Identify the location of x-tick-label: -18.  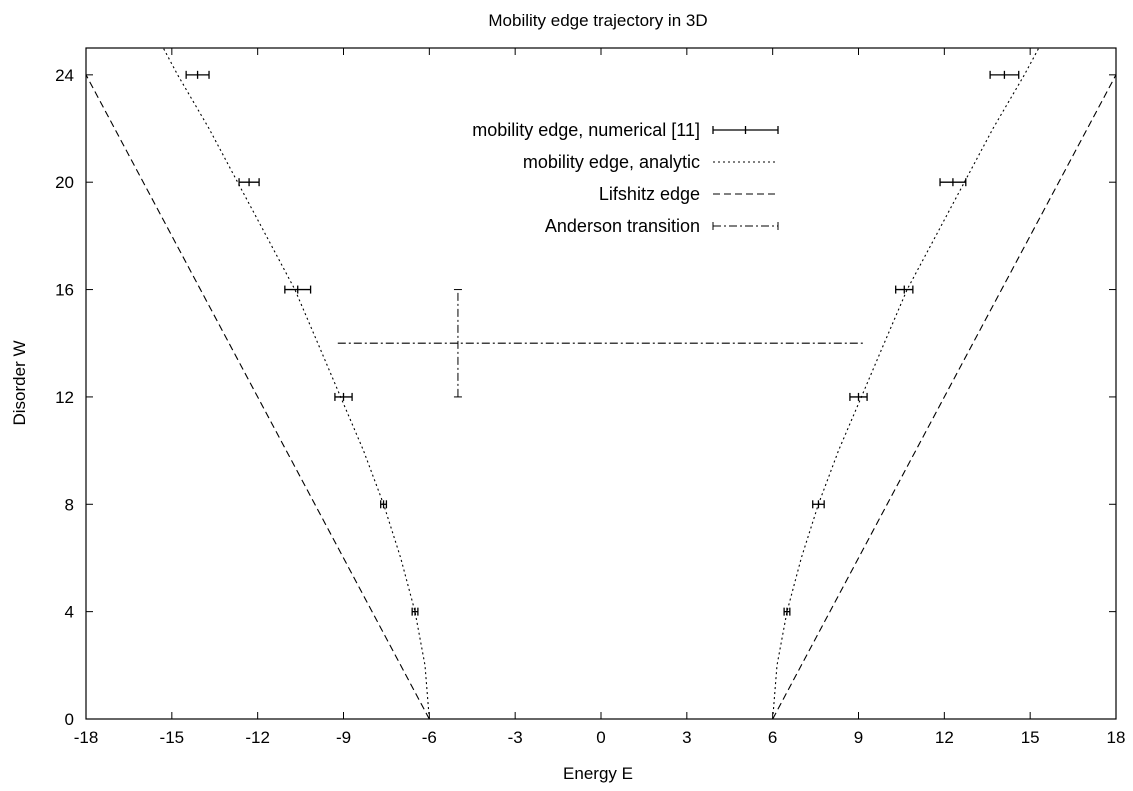
(86, 737).